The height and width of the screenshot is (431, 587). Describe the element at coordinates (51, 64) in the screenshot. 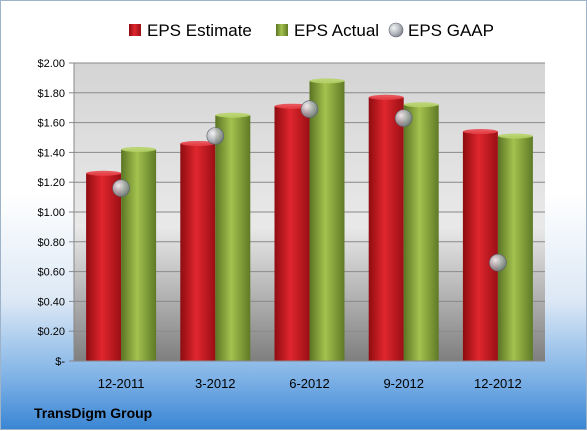

I see `y-tick-label: $2.00` at that location.